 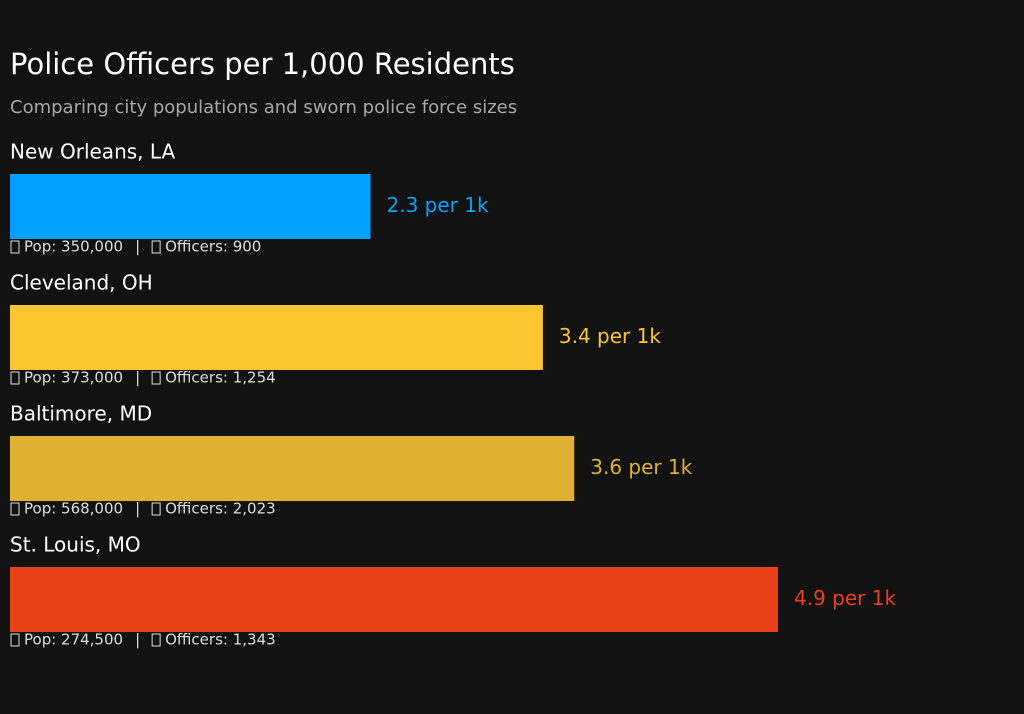 What do you see at coordinates (81, 414) in the screenshot?
I see `category-label: Baltimore, MD` at bounding box center [81, 414].